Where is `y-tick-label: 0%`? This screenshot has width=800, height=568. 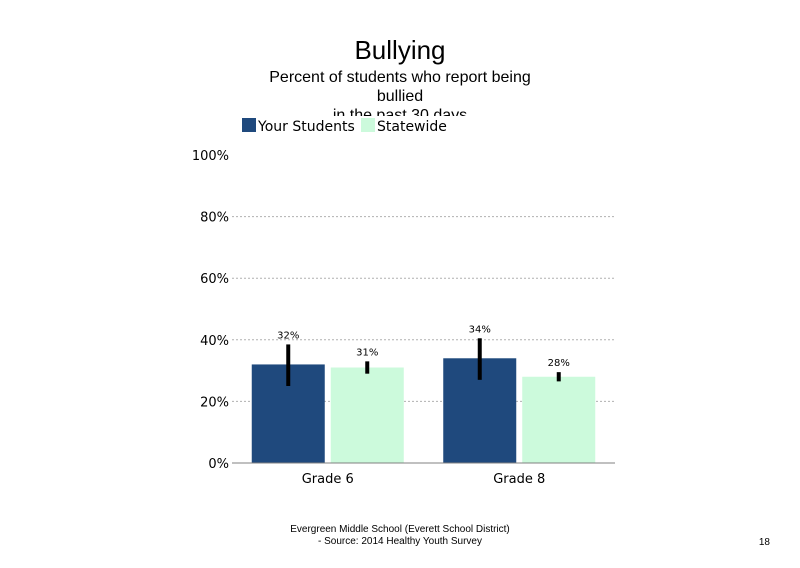
y-tick-label: 0% is located at coordinates (218, 464).